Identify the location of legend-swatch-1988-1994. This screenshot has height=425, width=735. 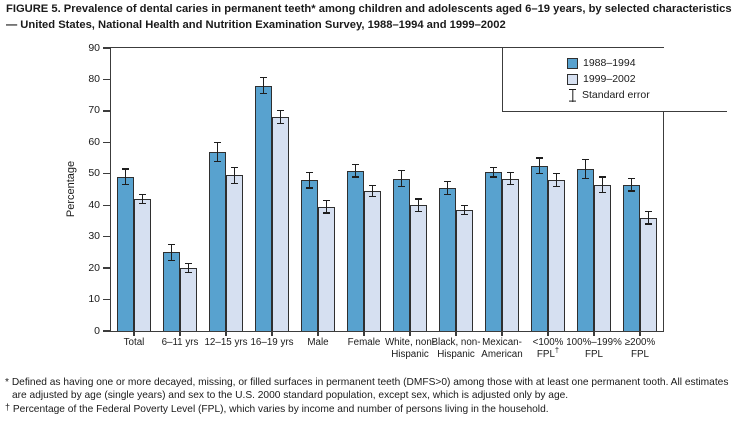
(572, 63).